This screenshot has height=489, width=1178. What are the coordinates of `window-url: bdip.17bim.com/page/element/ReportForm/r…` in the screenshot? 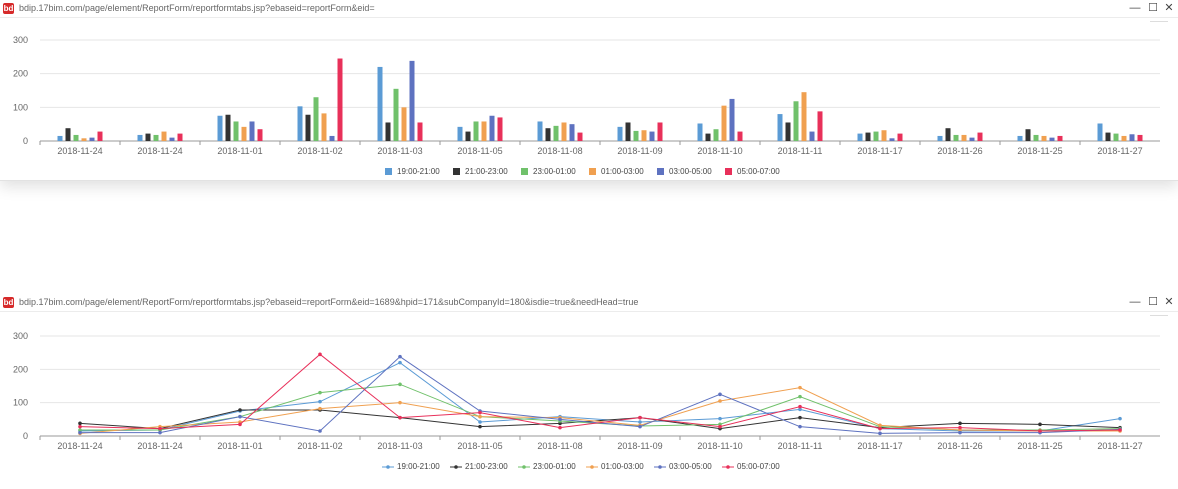 It's located at (197, 8).